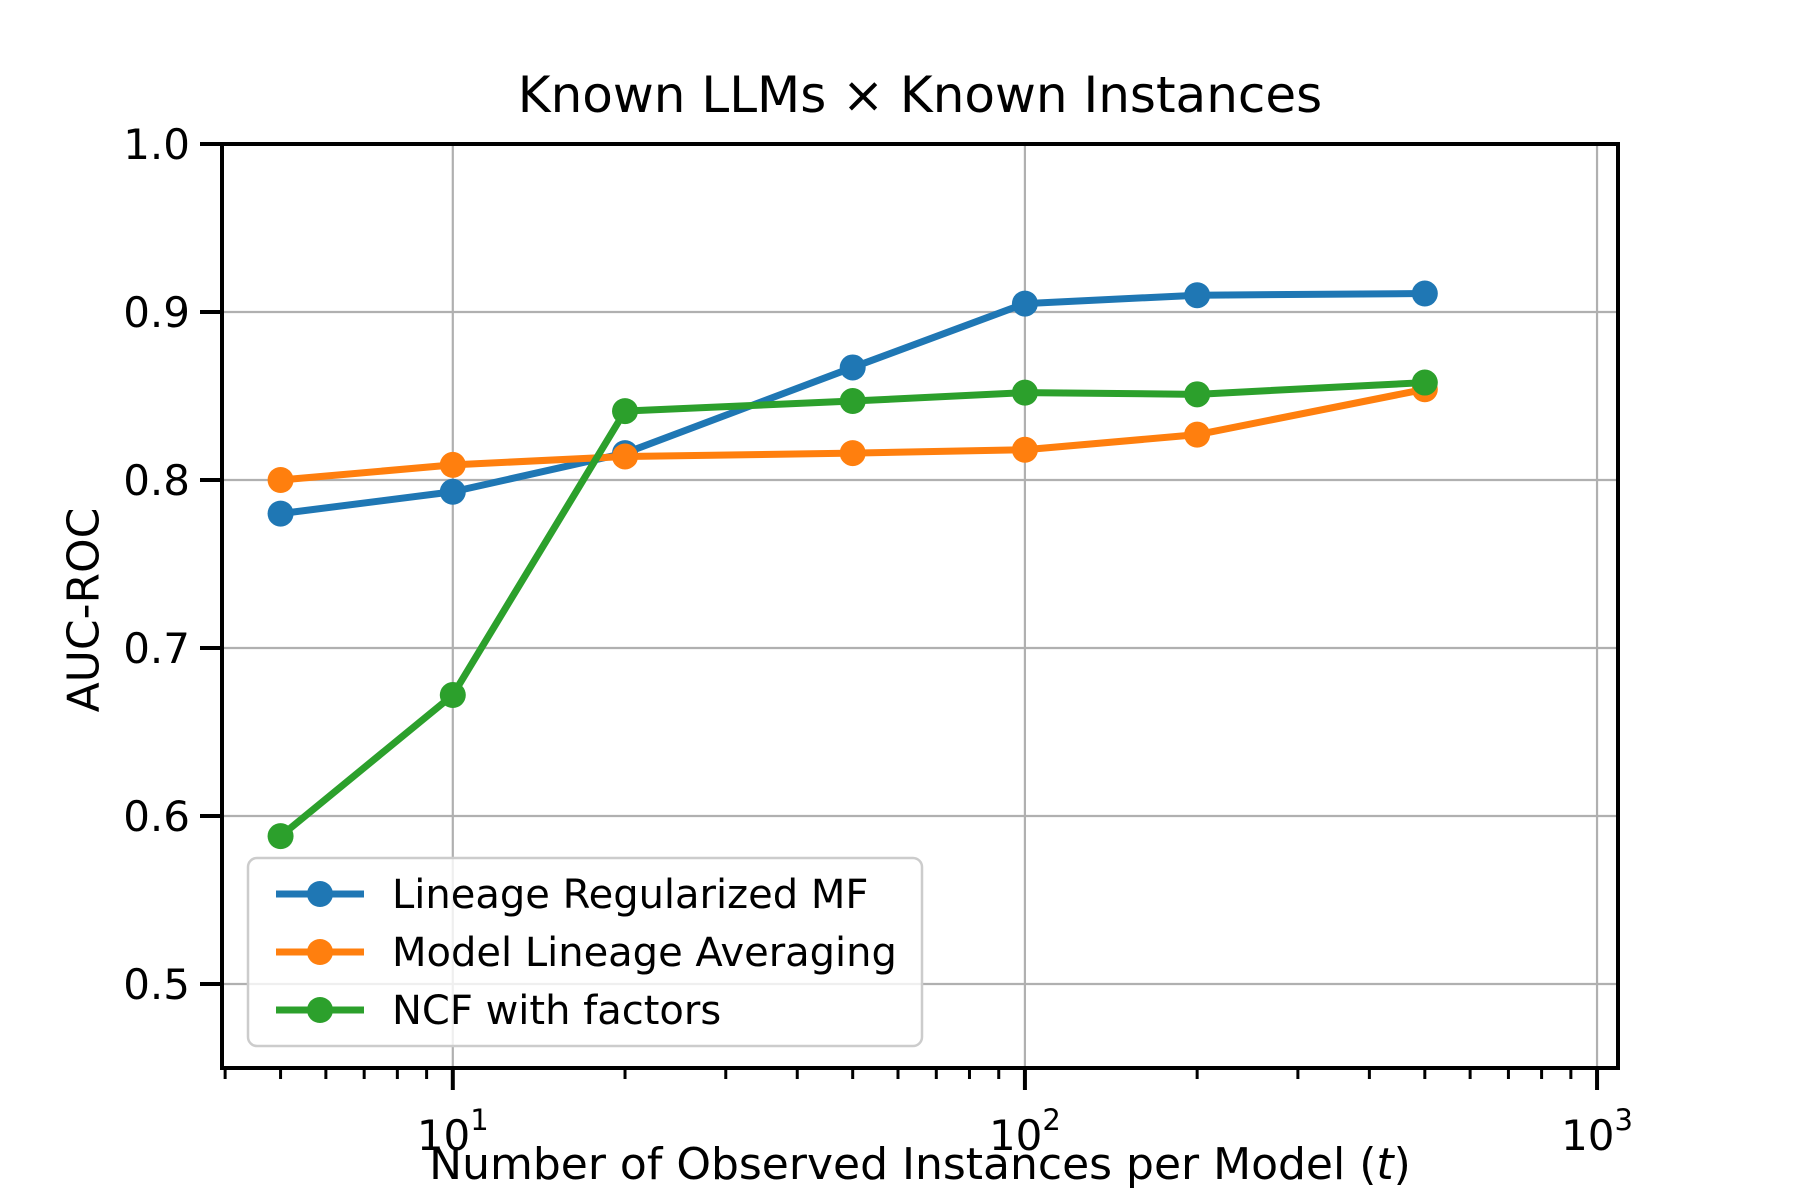  I want to click on x-axis-label-text: Number of Observed Instances per Model (, so click(903, 1164).